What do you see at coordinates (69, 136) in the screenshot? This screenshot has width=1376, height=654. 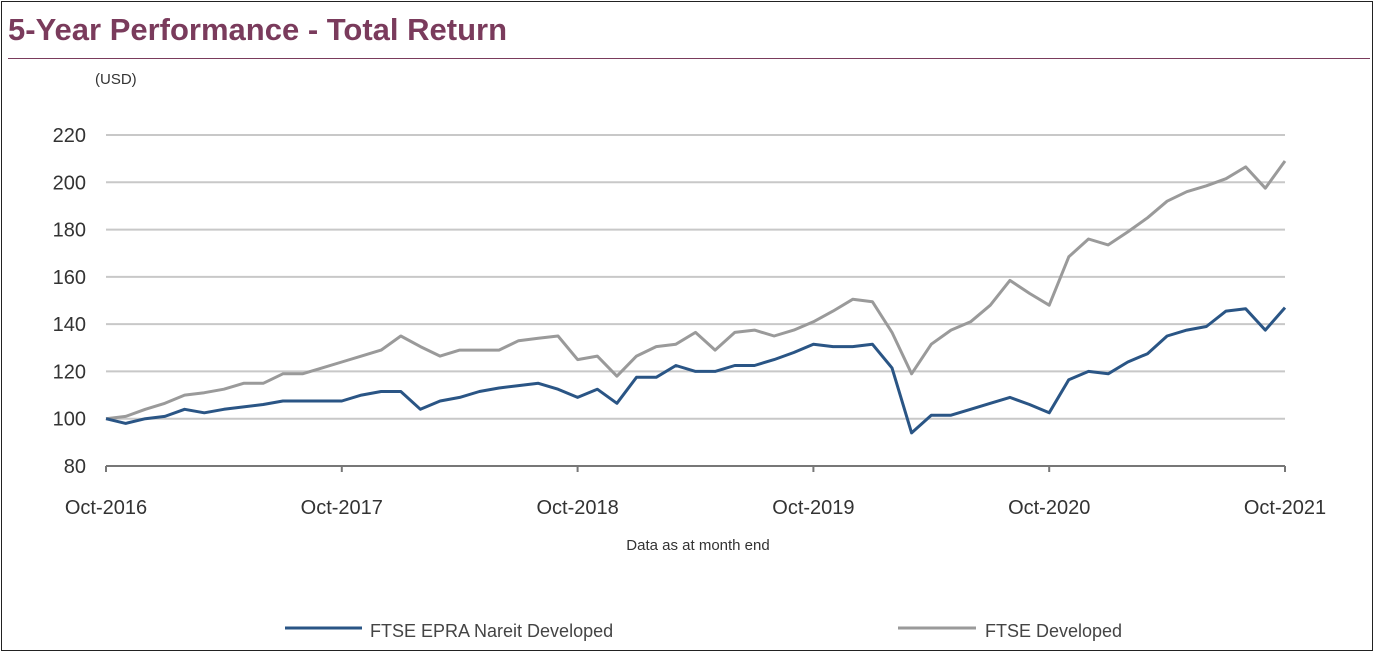 I see `y-tick-label: 220` at bounding box center [69, 136].